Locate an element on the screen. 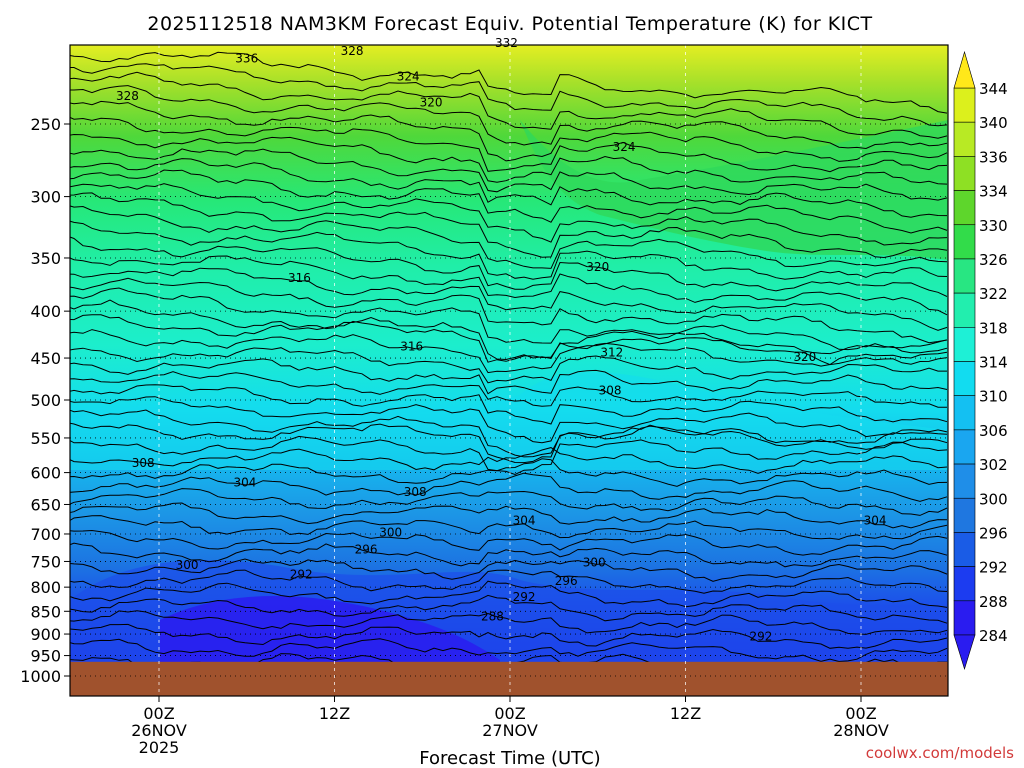 Image resolution: width=1024 pixels, height=768 pixels. colorbar-label: 322 is located at coordinates (993, 294).